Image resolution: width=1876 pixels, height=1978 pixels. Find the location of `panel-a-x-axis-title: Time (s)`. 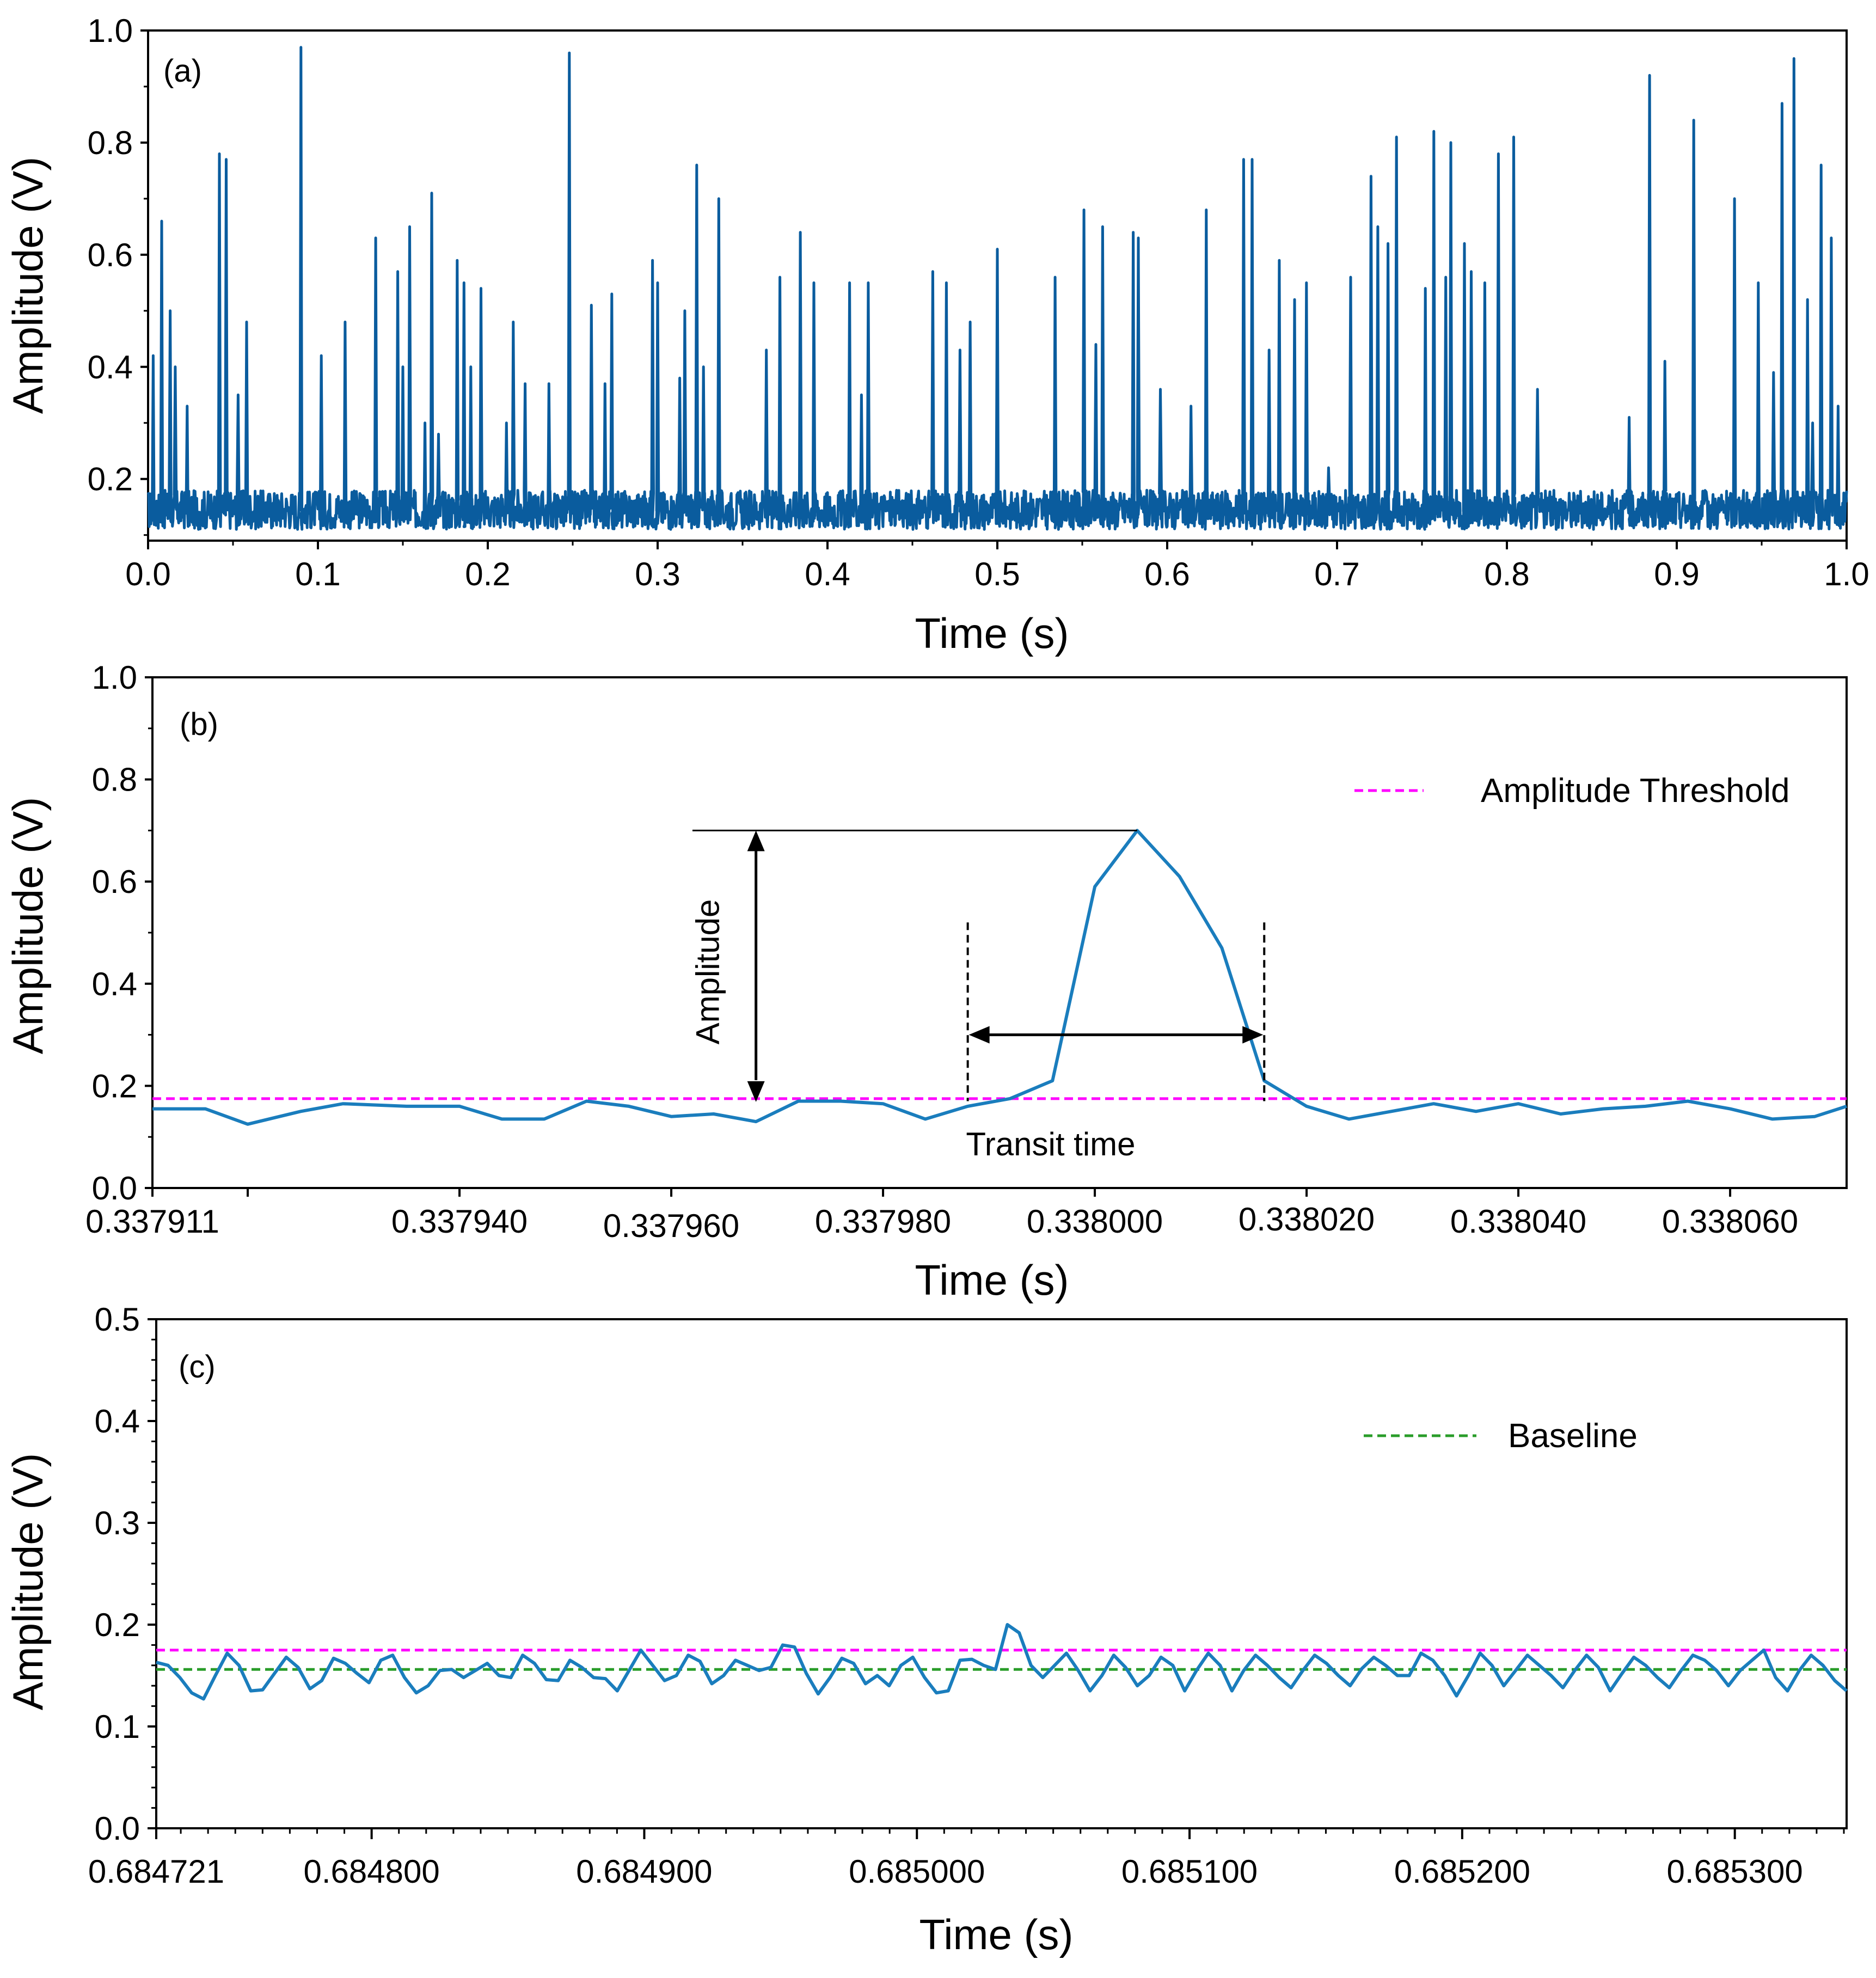

panel-a-x-axis-title: Time (s) is located at coordinates (992, 633).